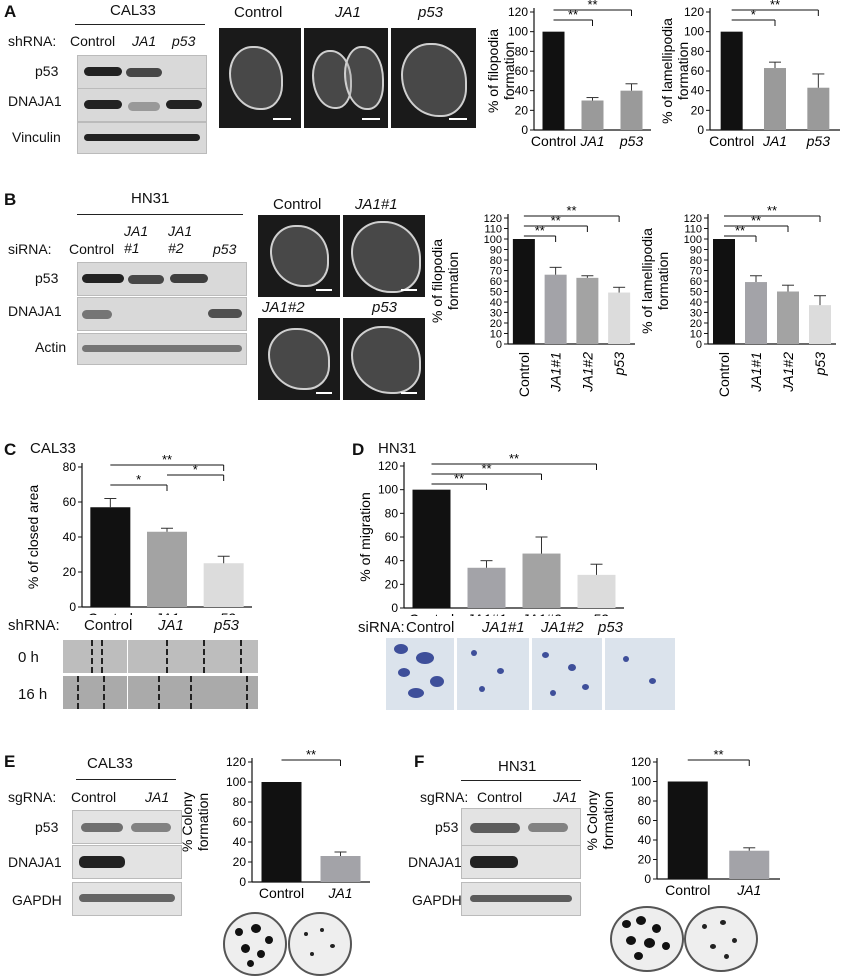  What do you see at coordinates (437, 900) in the screenshot?
I see `blot-row-label: GAPDH` at bounding box center [437, 900].